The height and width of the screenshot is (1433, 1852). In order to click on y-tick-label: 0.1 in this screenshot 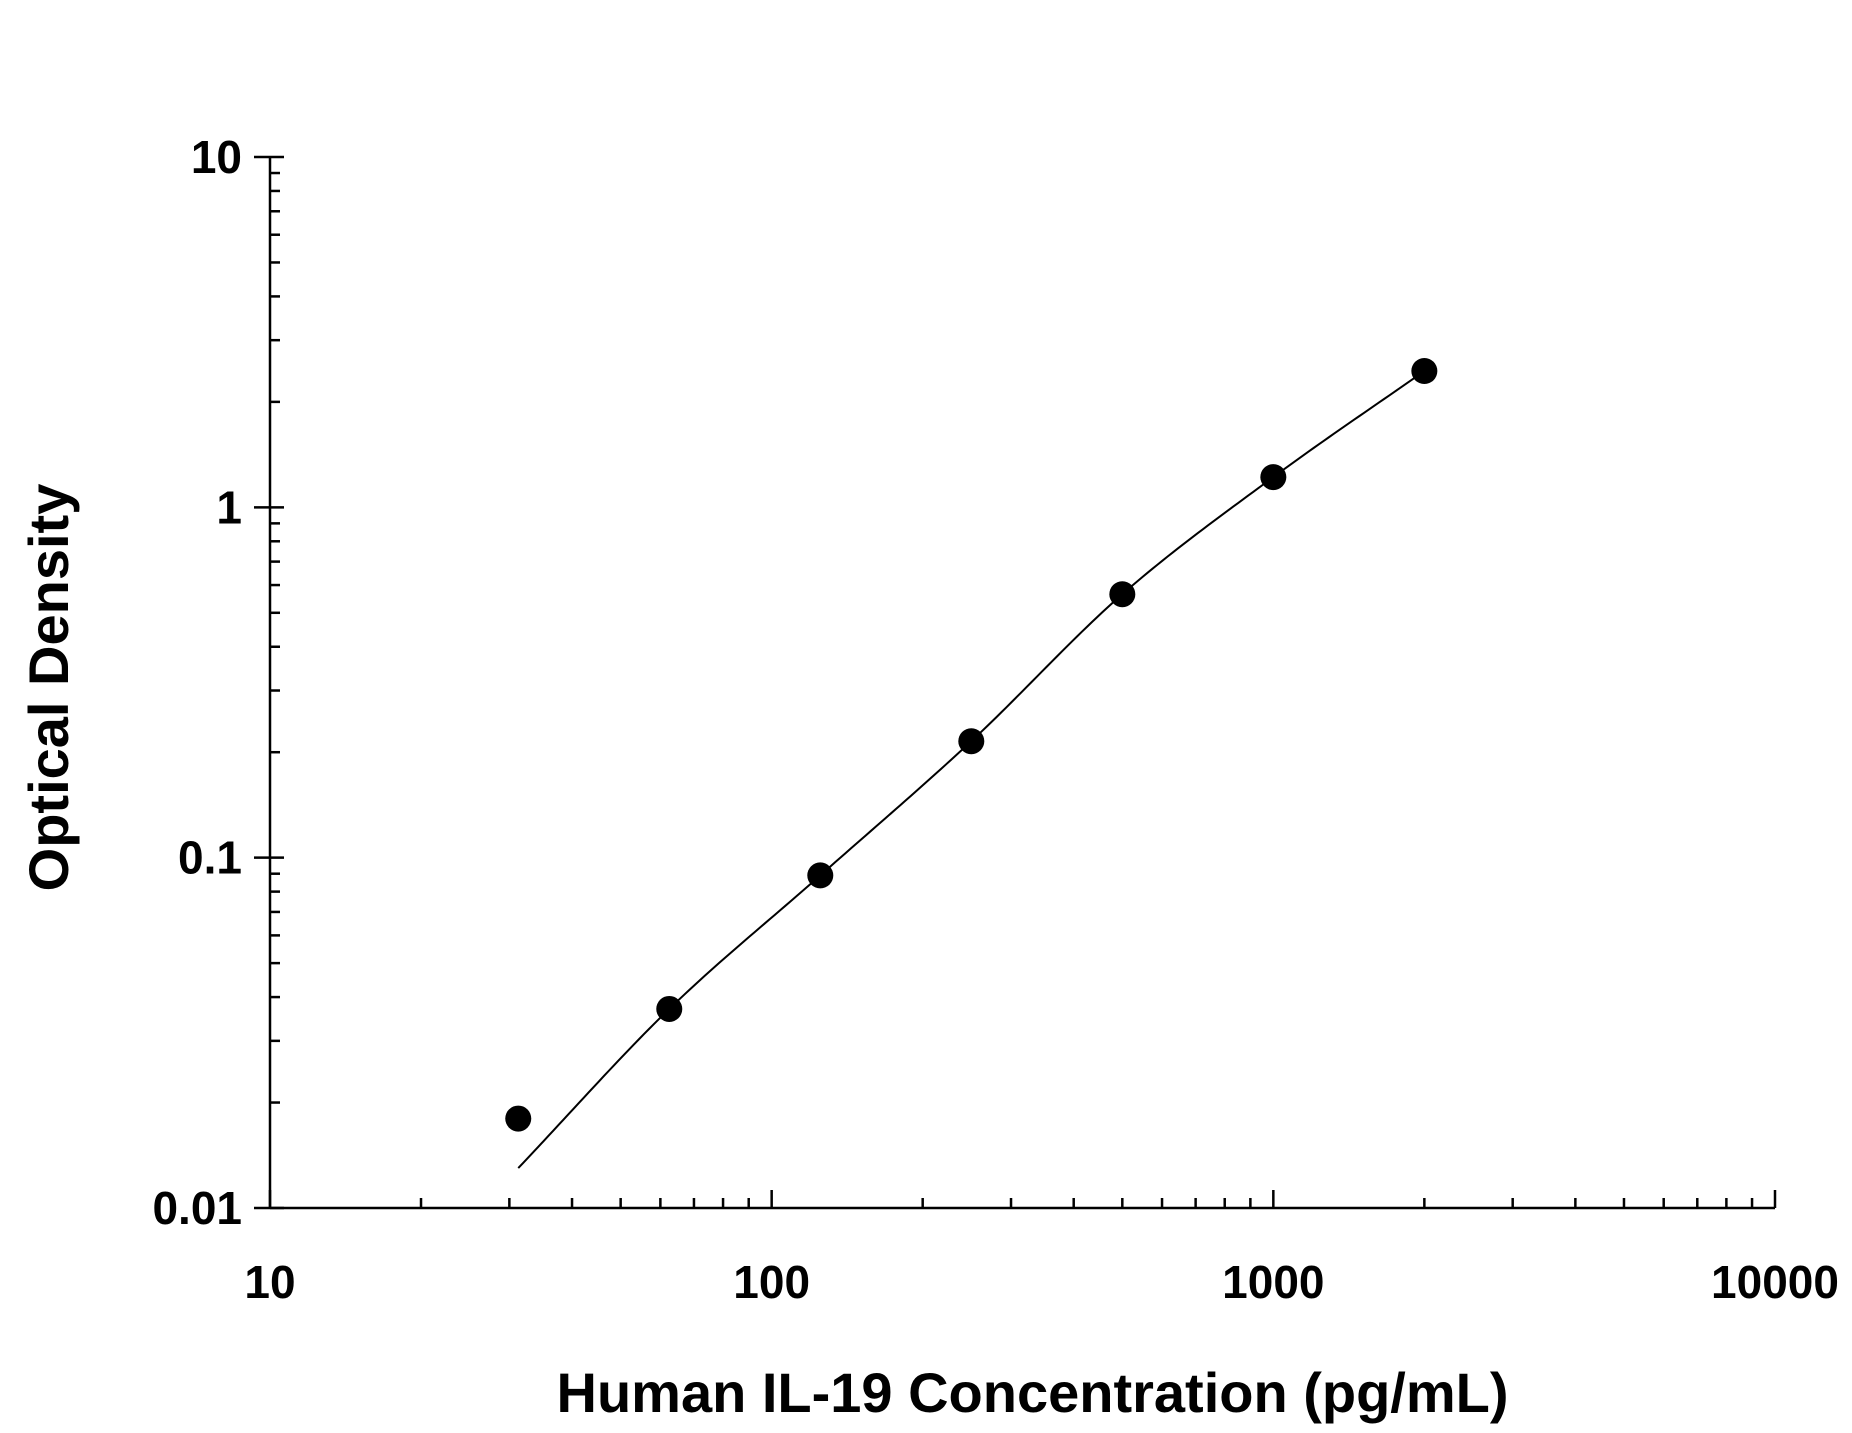, I will do `click(210, 858)`.